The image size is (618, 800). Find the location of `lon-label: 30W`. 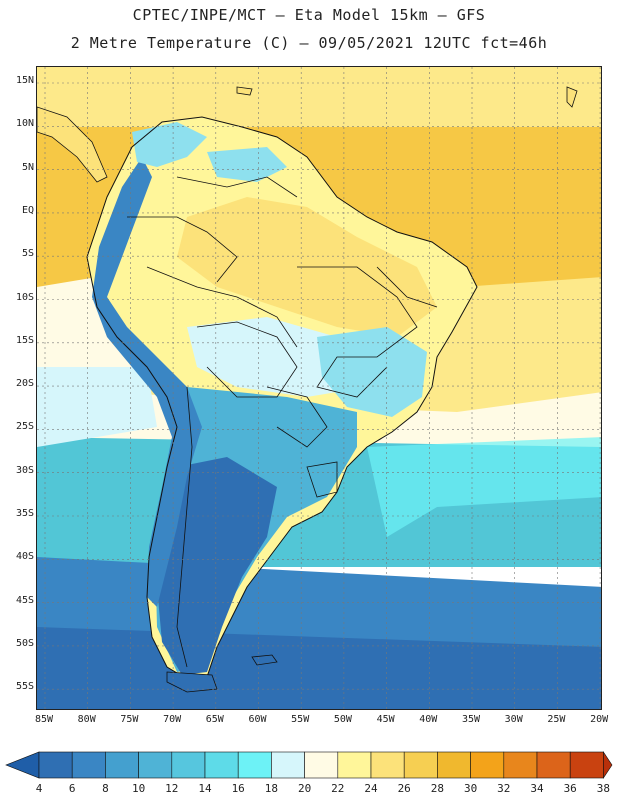

lon-label: 30W is located at coordinates (513, 719).